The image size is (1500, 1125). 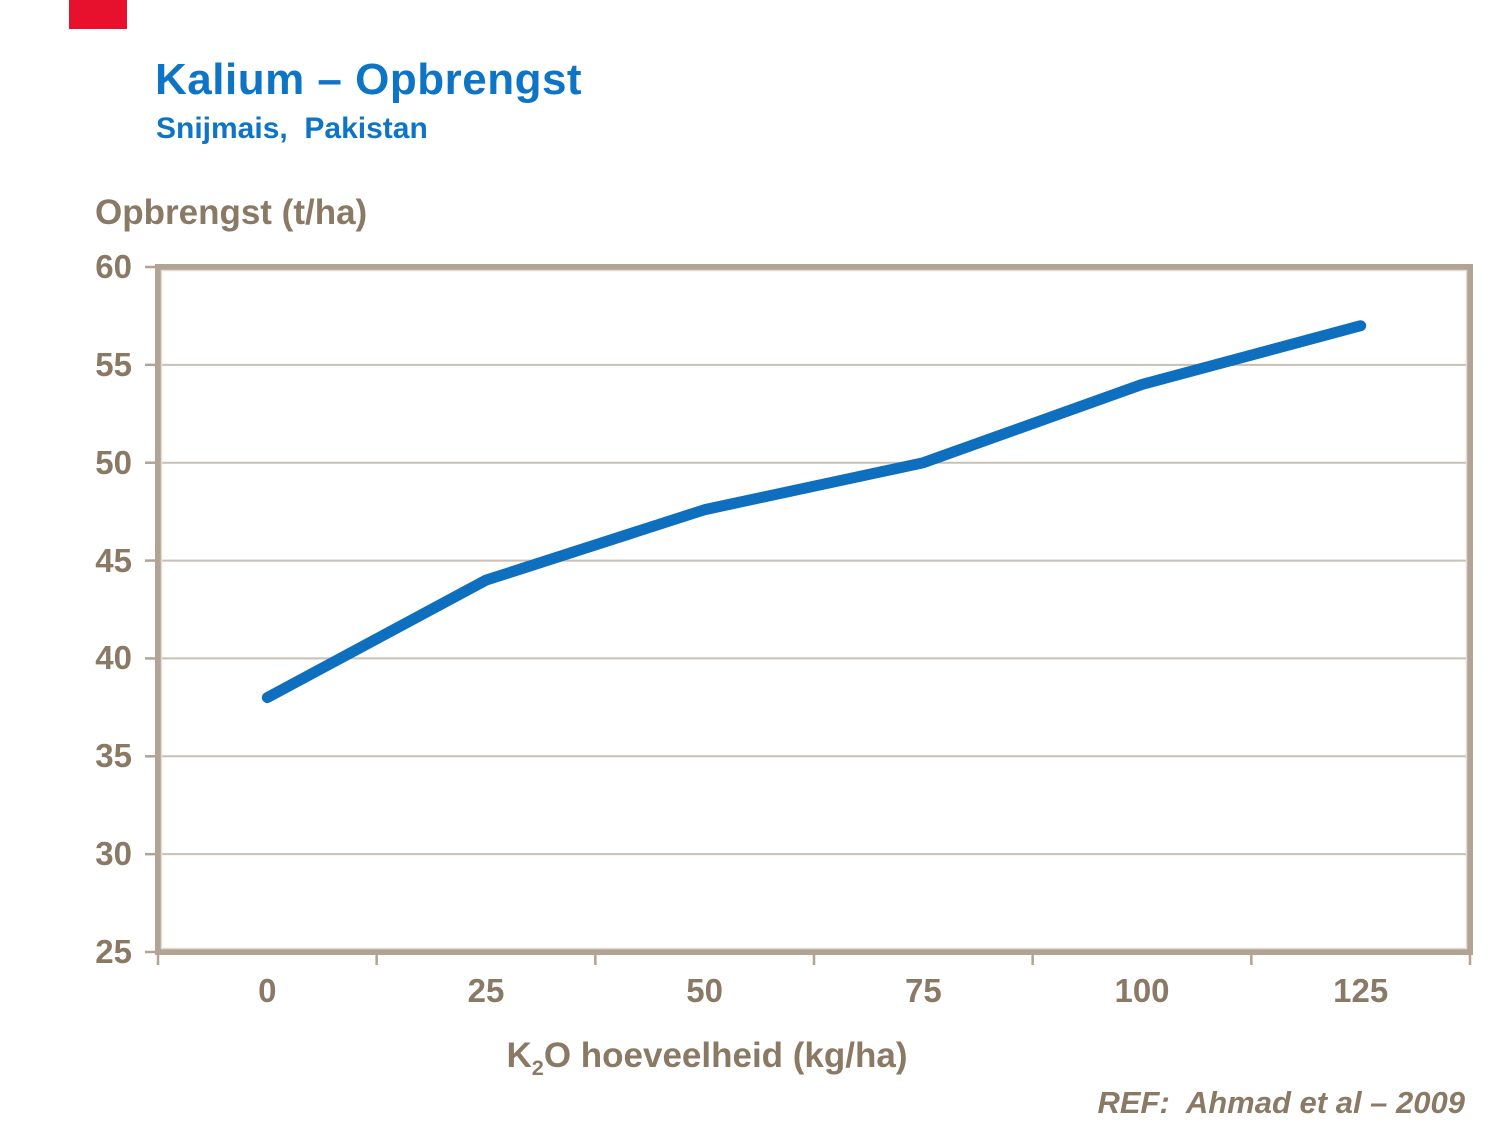 I want to click on slide-subtitle: Snijmais, Pakistan, so click(x=292, y=128).